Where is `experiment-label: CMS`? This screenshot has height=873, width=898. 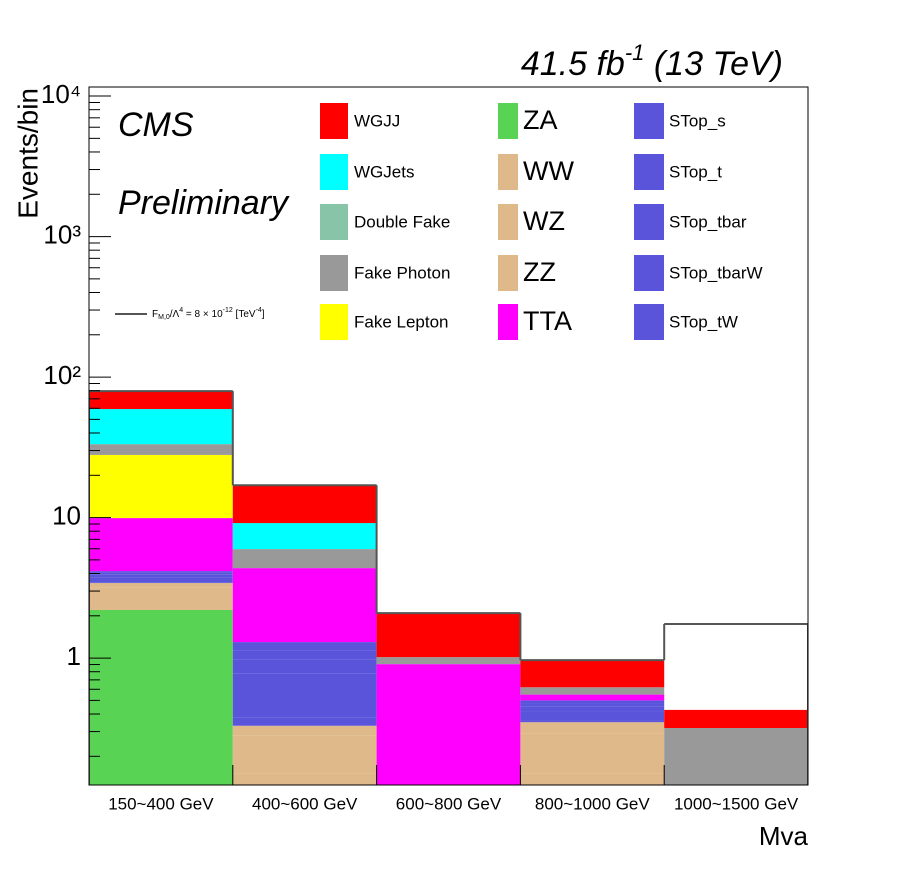 experiment-label: CMS is located at coordinates (156, 125).